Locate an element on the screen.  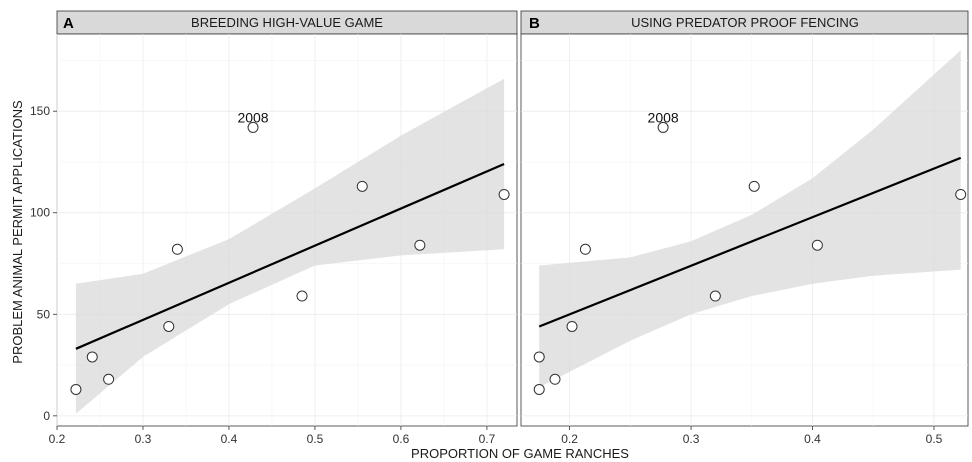
panel-a-y-tick-label-0: 0 is located at coordinates (46, 416).